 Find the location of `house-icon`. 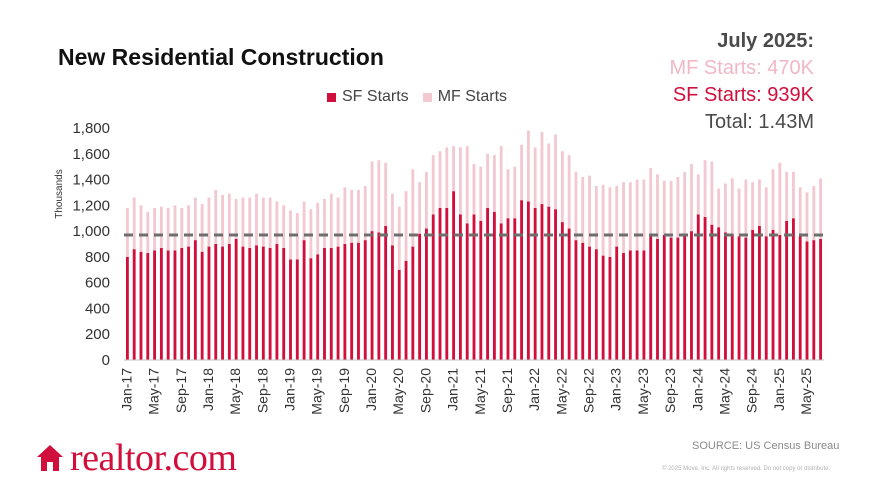

house-icon is located at coordinates (50, 458).